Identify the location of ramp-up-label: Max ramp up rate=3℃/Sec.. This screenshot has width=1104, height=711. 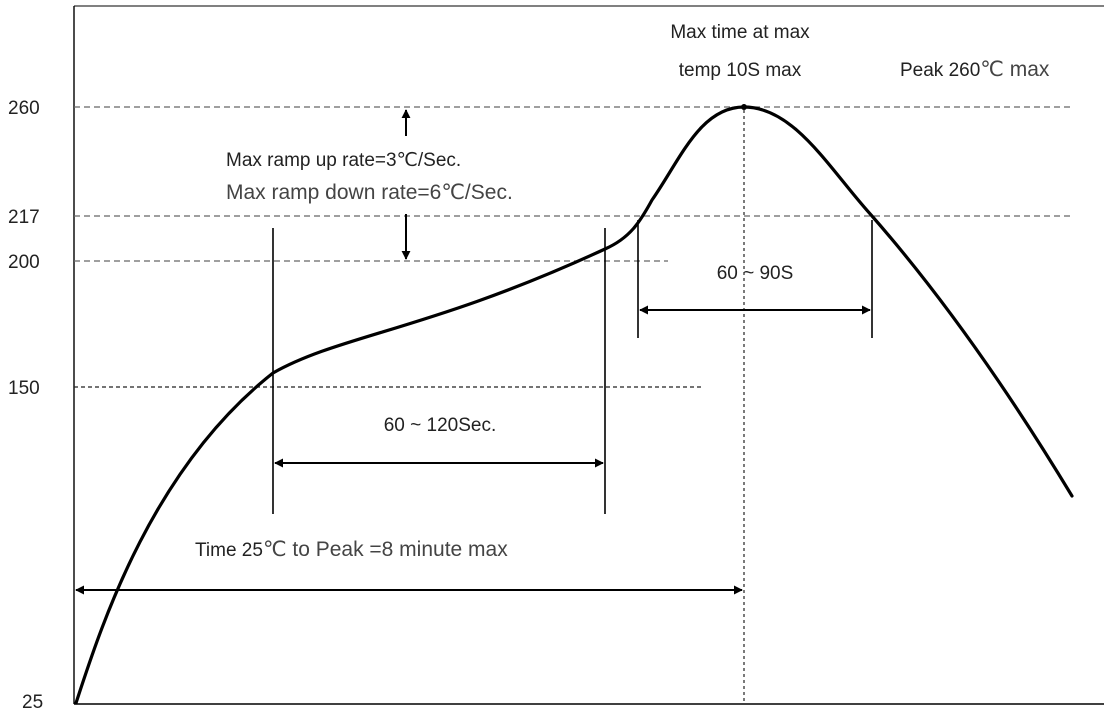
(343, 160).